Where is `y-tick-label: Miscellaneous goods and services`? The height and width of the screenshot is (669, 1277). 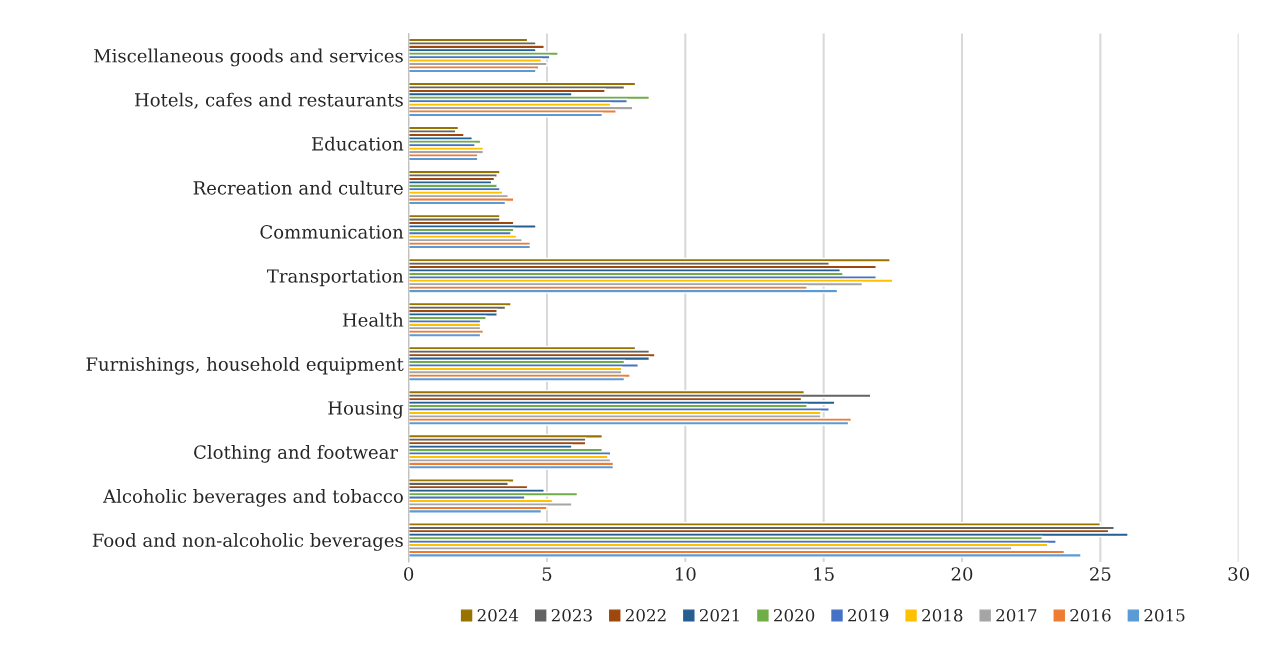 y-tick-label: Miscellaneous goods and services is located at coordinates (248, 57).